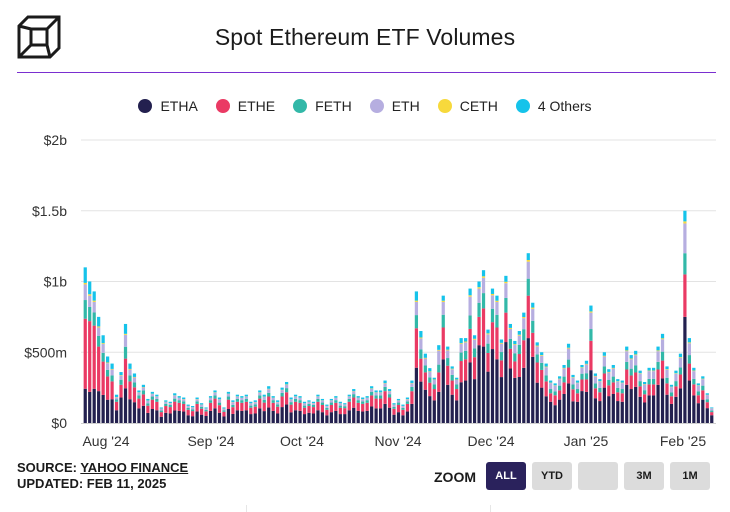  I want to click on legend-item-etha: ETHA, so click(168, 106).